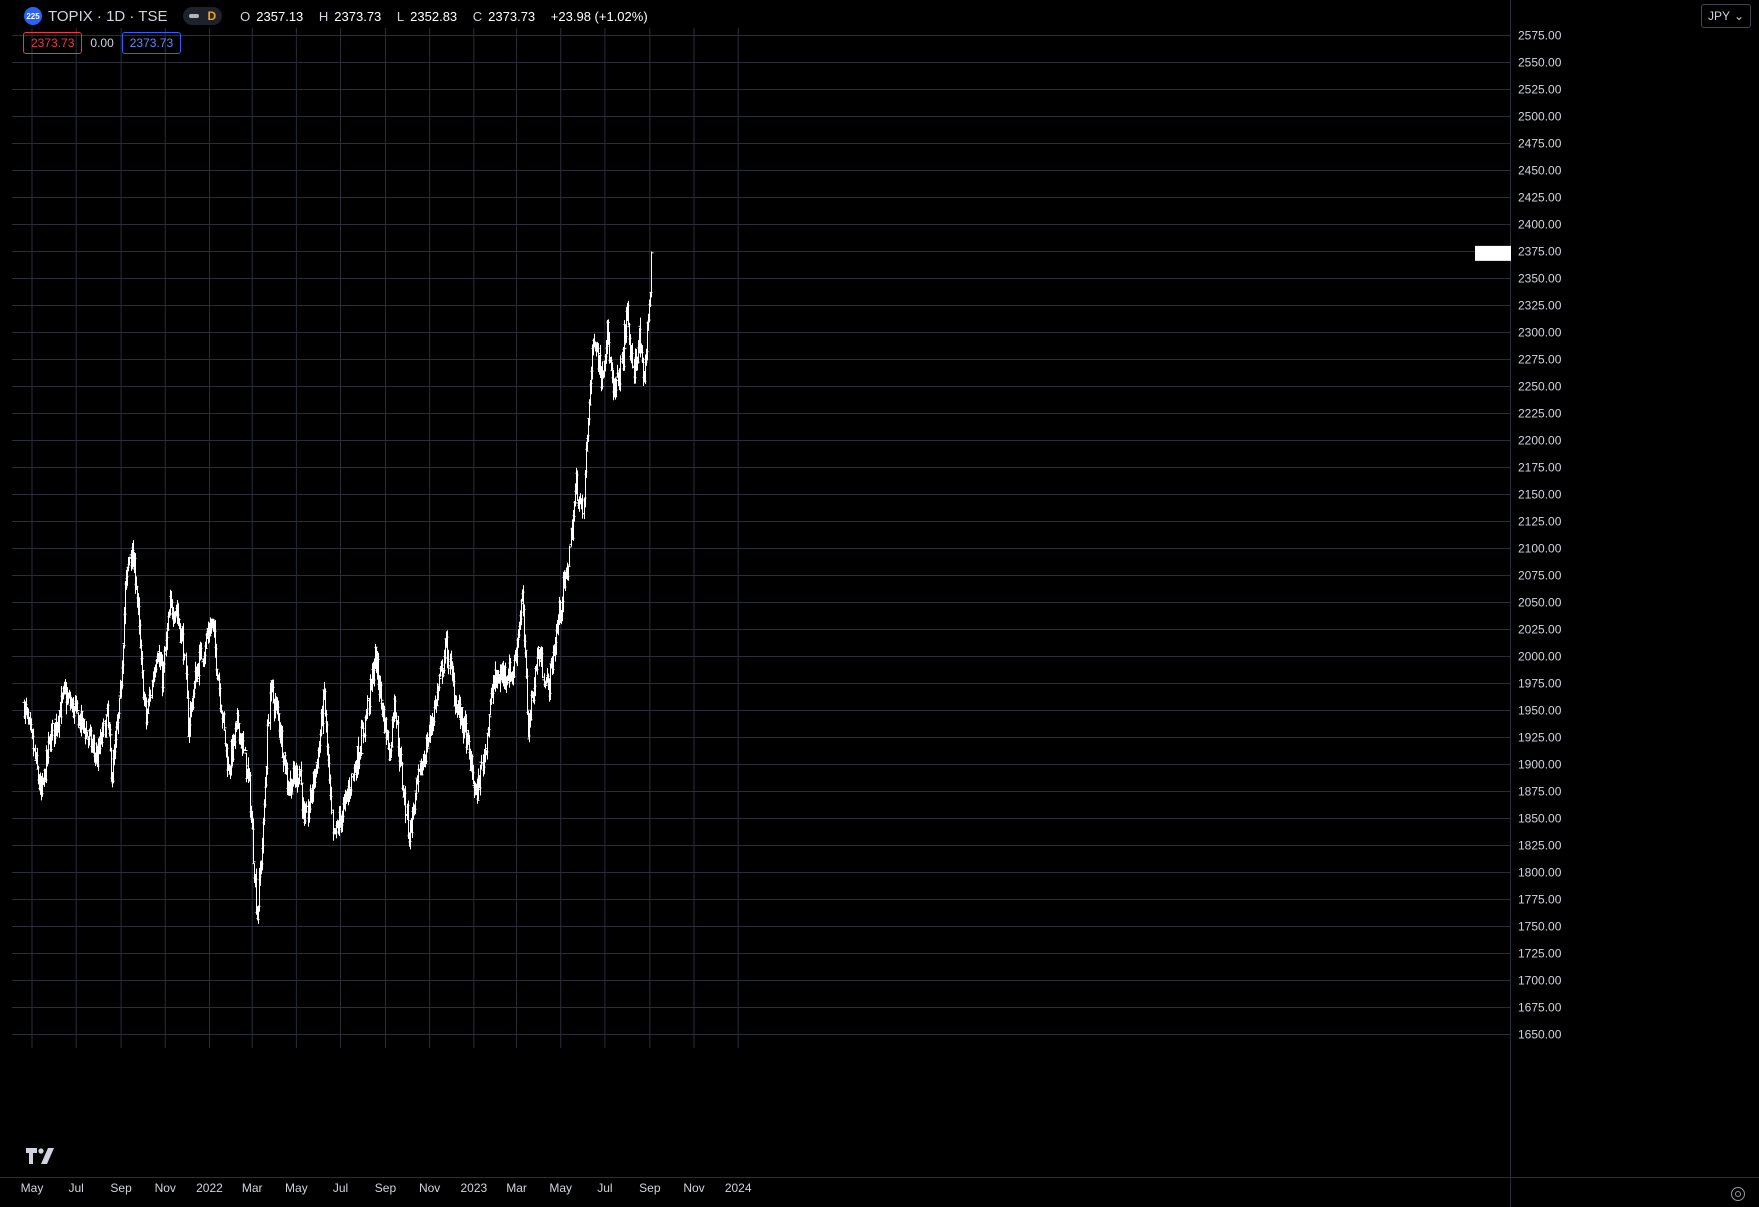 The image size is (1759, 1207). What do you see at coordinates (1540, 387) in the screenshot?
I see `y-tick-label: 2250.00` at bounding box center [1540, 387].